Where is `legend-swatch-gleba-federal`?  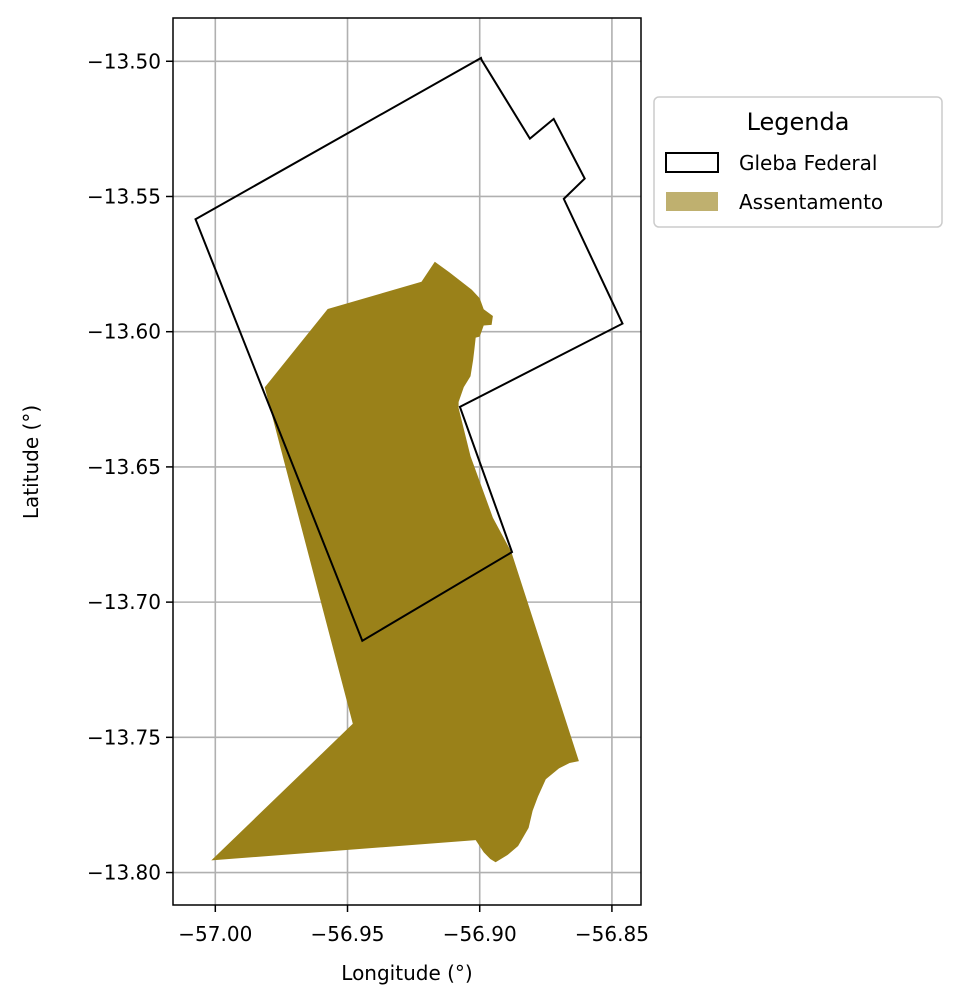
legend-swatch-gleba-federal is located at coordinates (692, 162).